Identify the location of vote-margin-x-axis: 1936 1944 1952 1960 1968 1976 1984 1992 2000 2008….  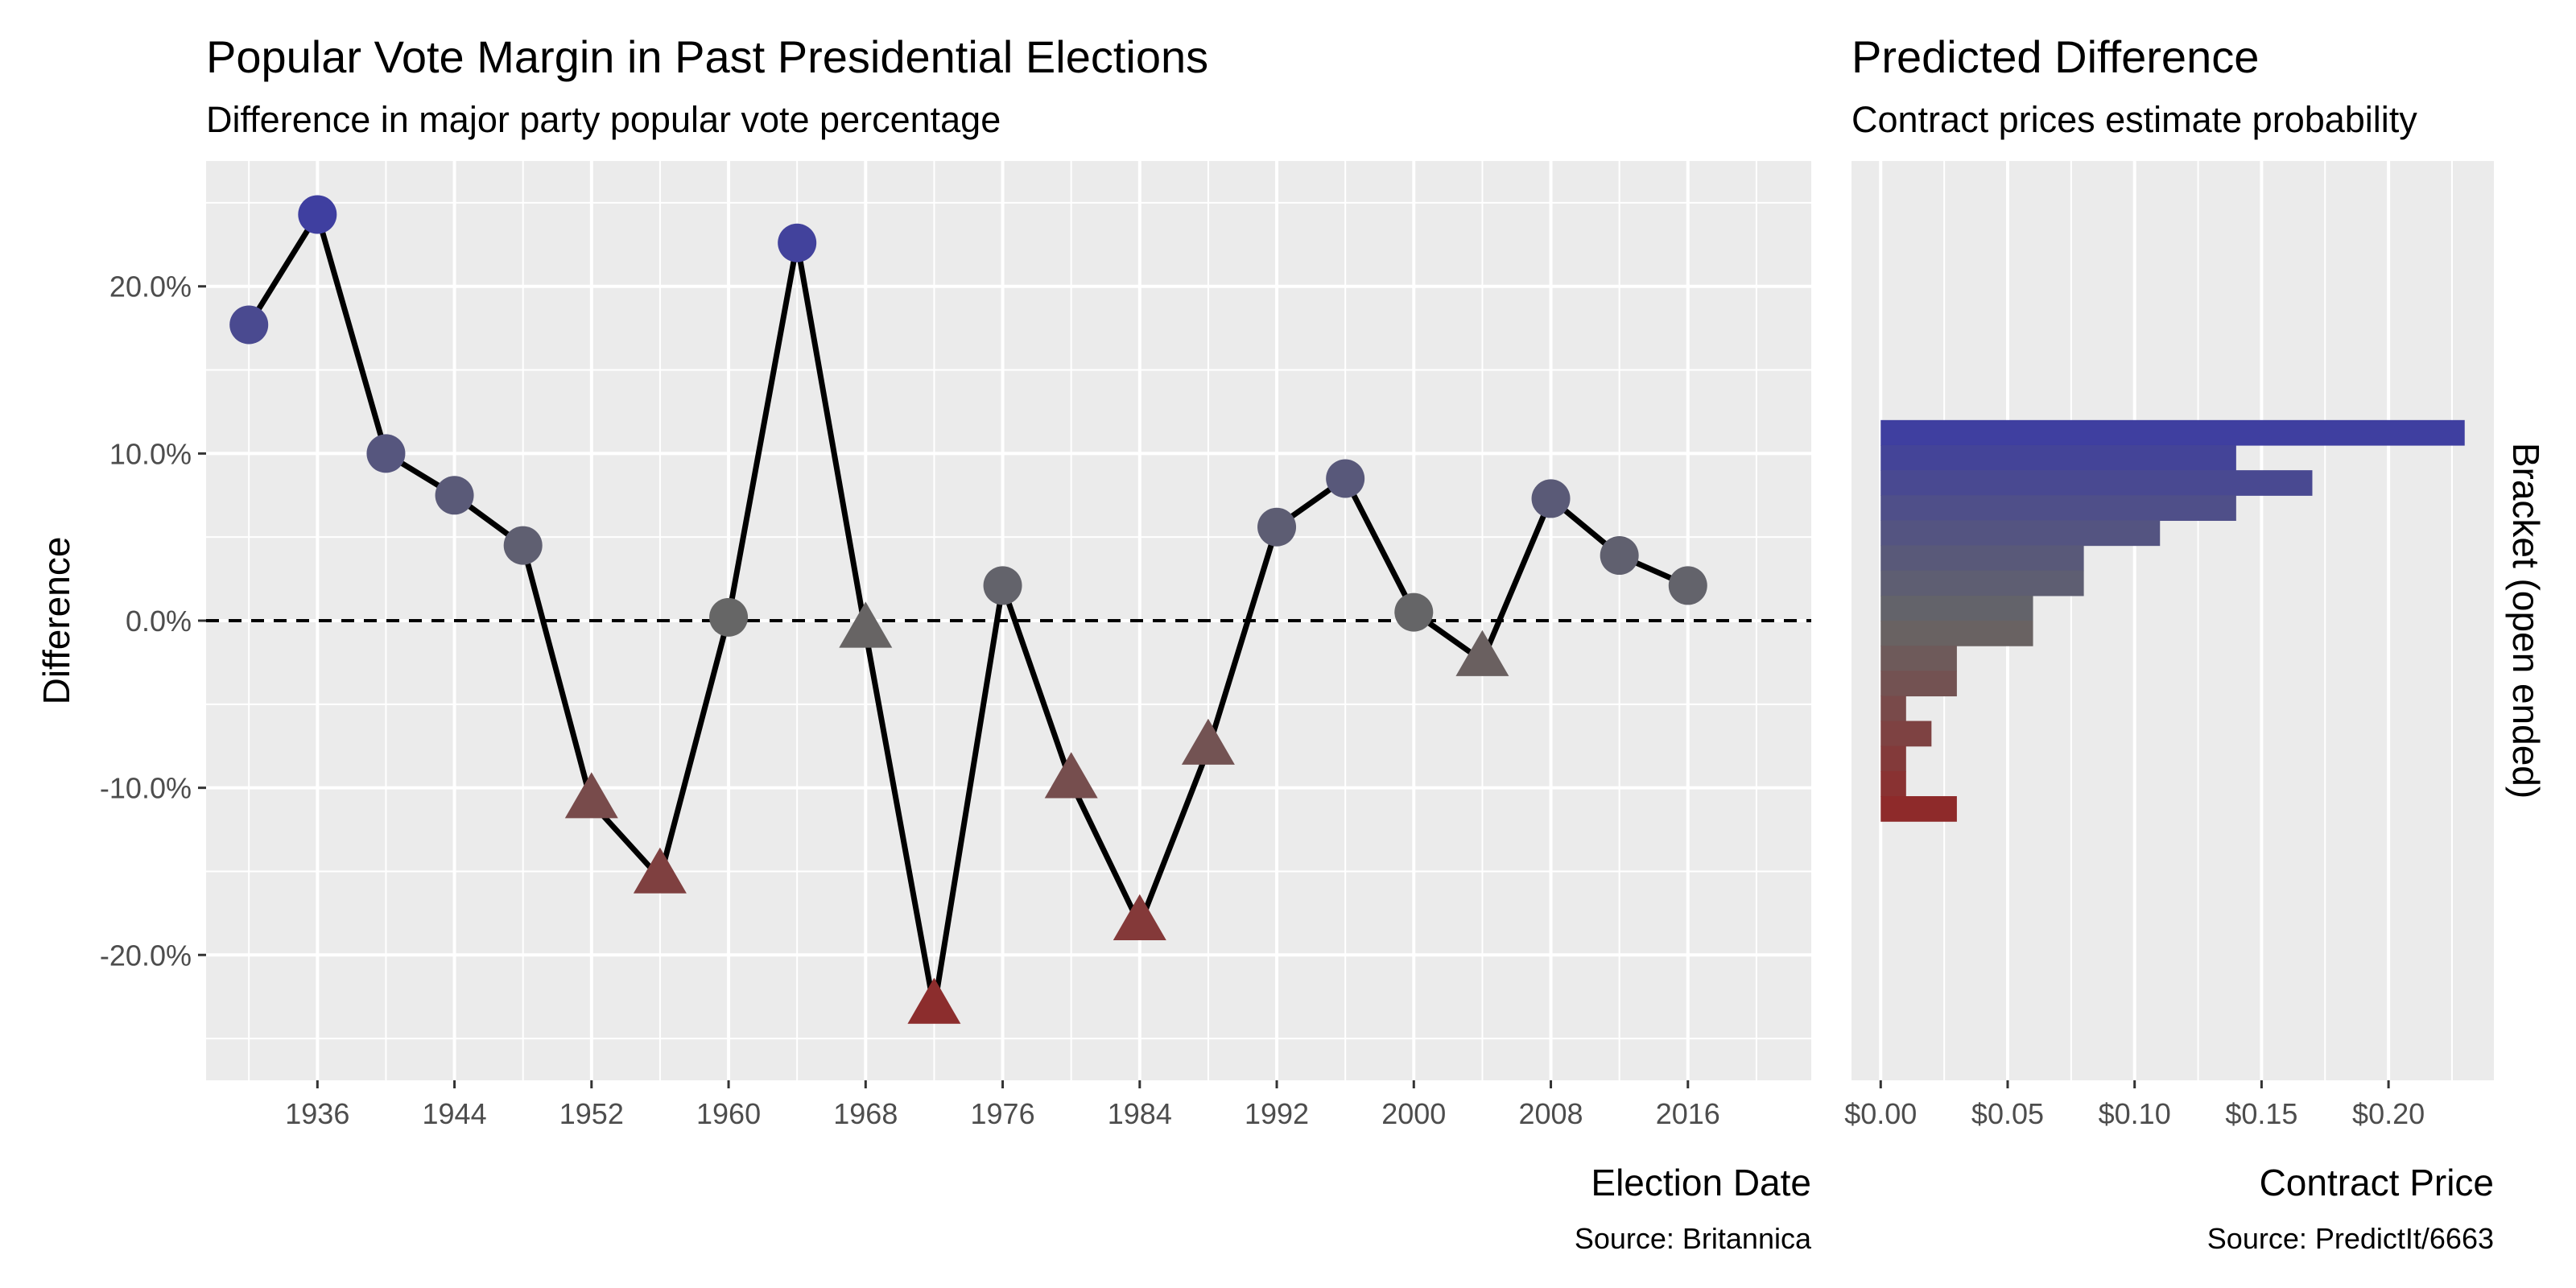
(1002, 1105).